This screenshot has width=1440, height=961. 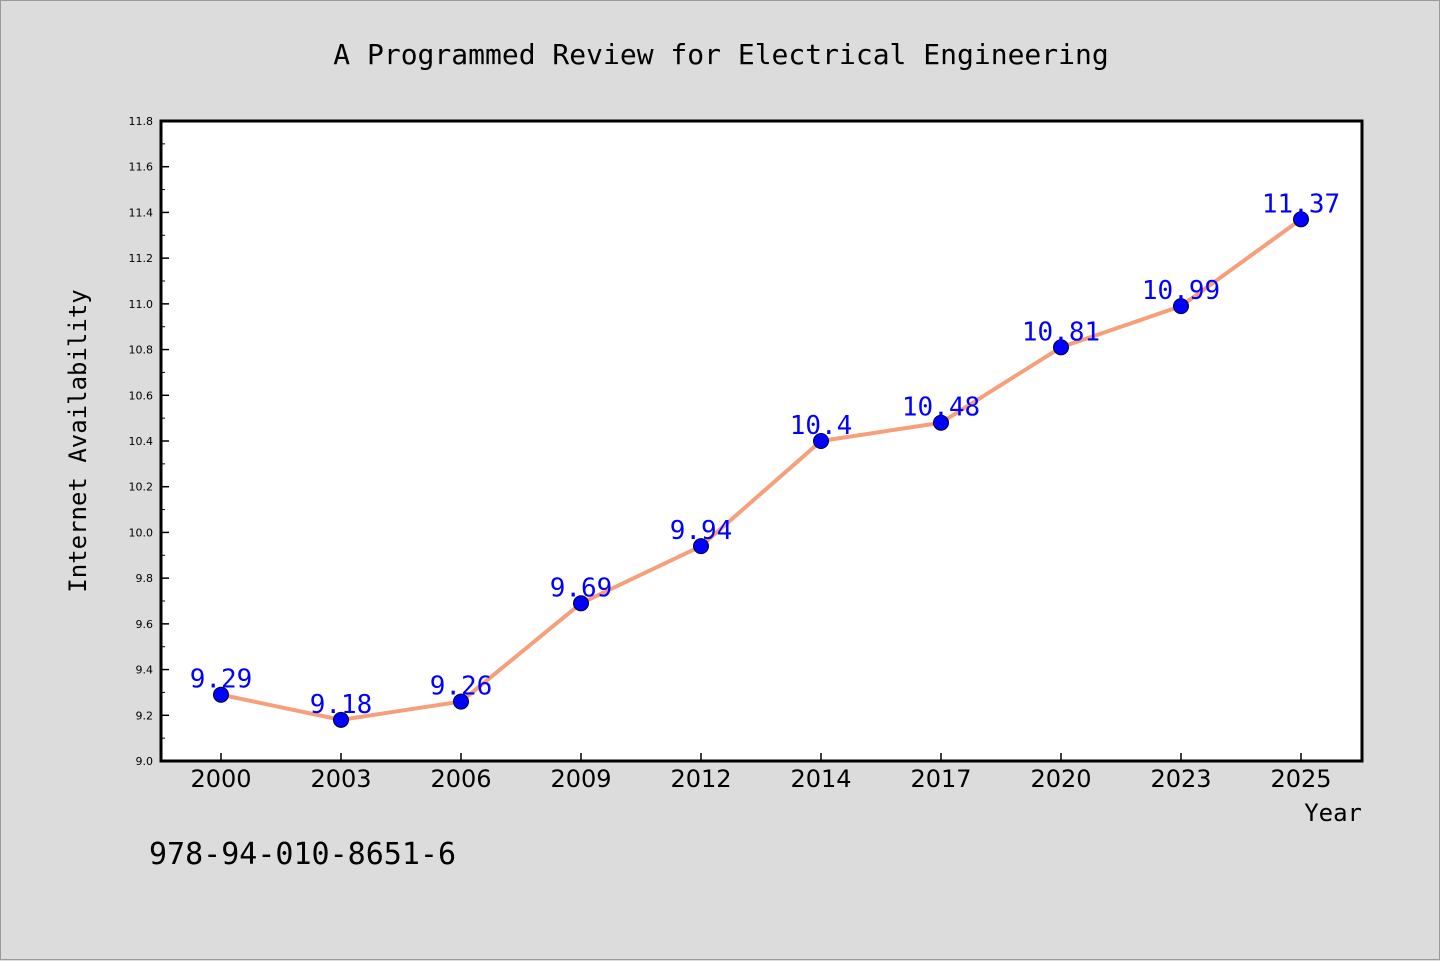 I want to click on x-axis-label: Year, so click(x=1333, y=813).